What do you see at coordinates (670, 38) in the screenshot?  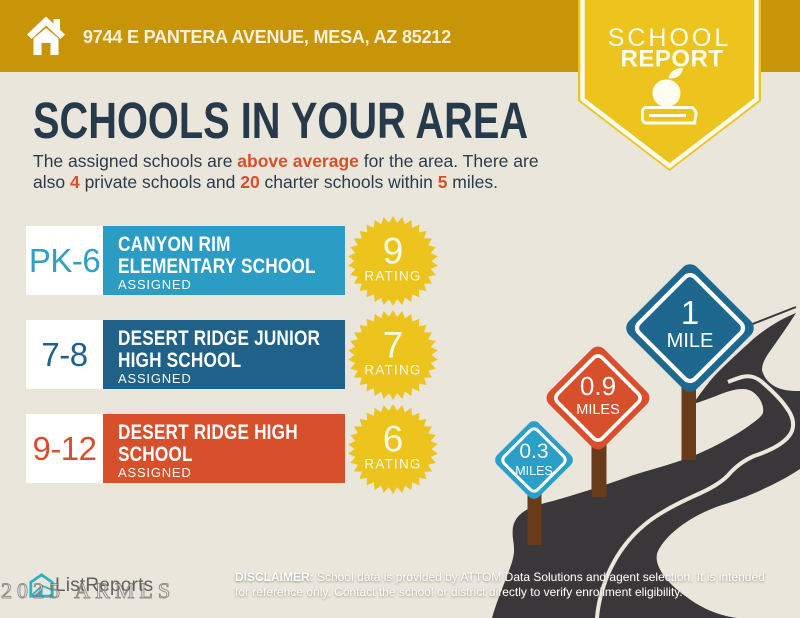 I see `svg-text: SCHOOL` at bounding box center [670, 38].